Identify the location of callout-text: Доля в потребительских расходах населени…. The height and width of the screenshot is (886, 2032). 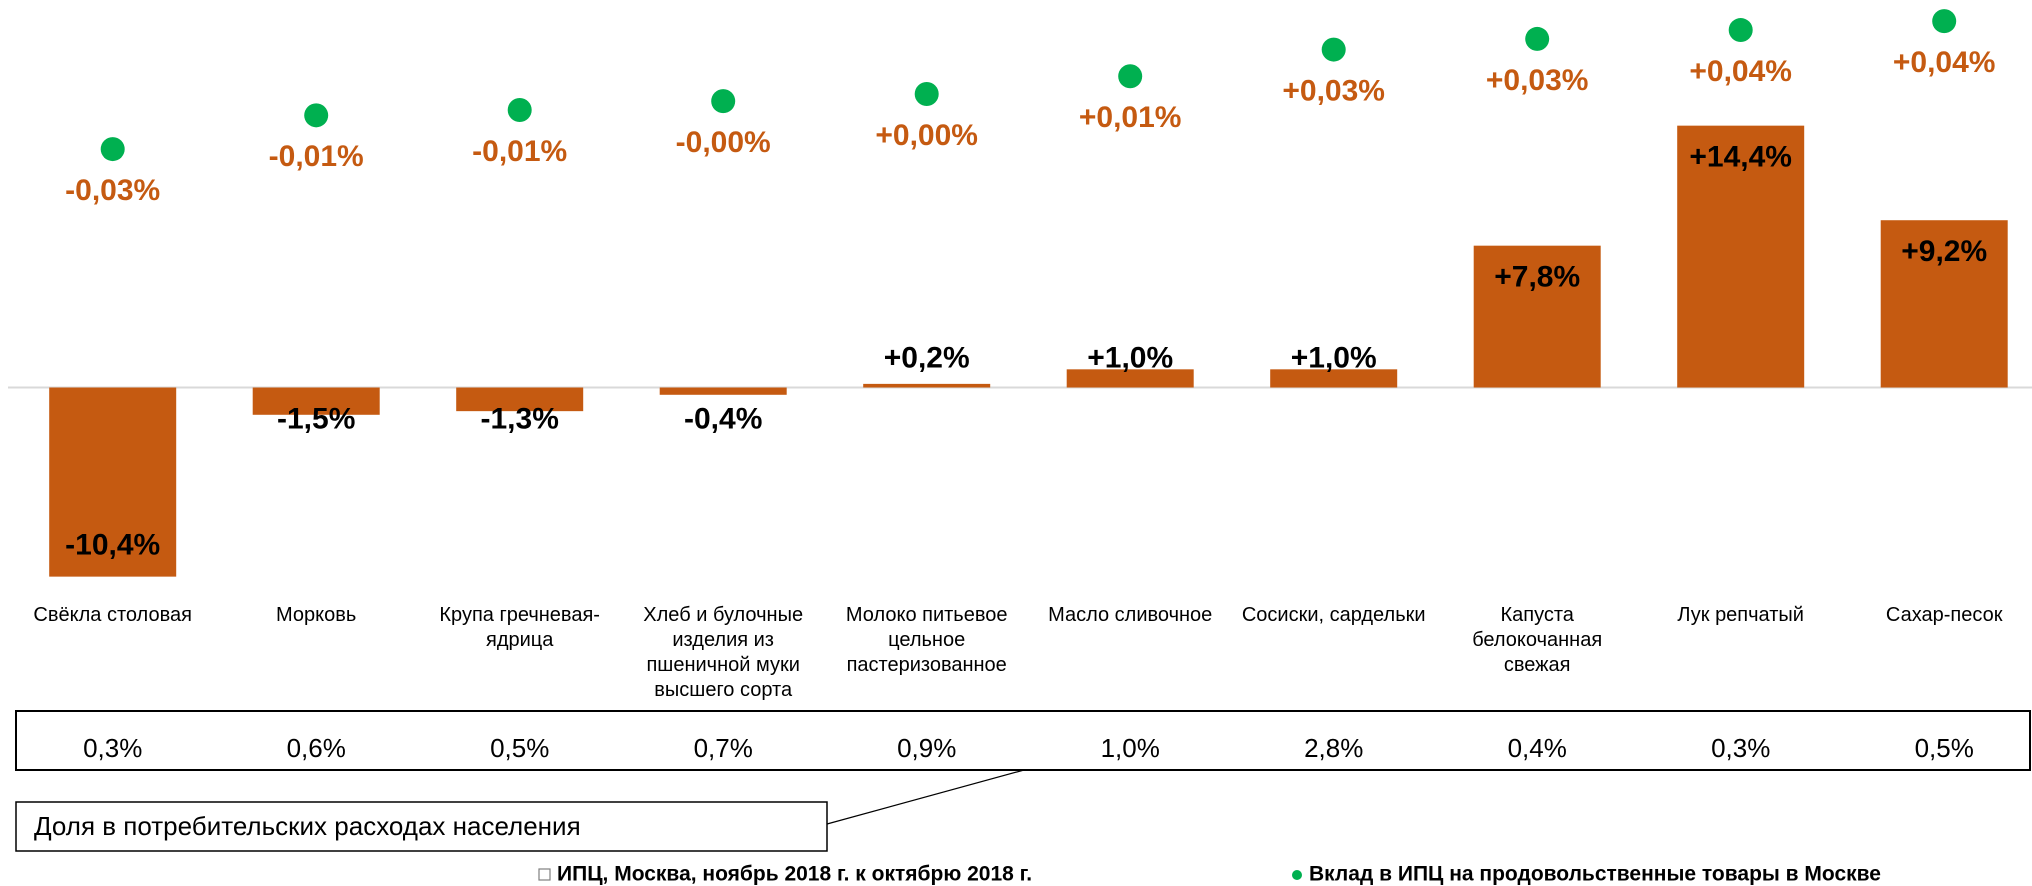
(307, 826).